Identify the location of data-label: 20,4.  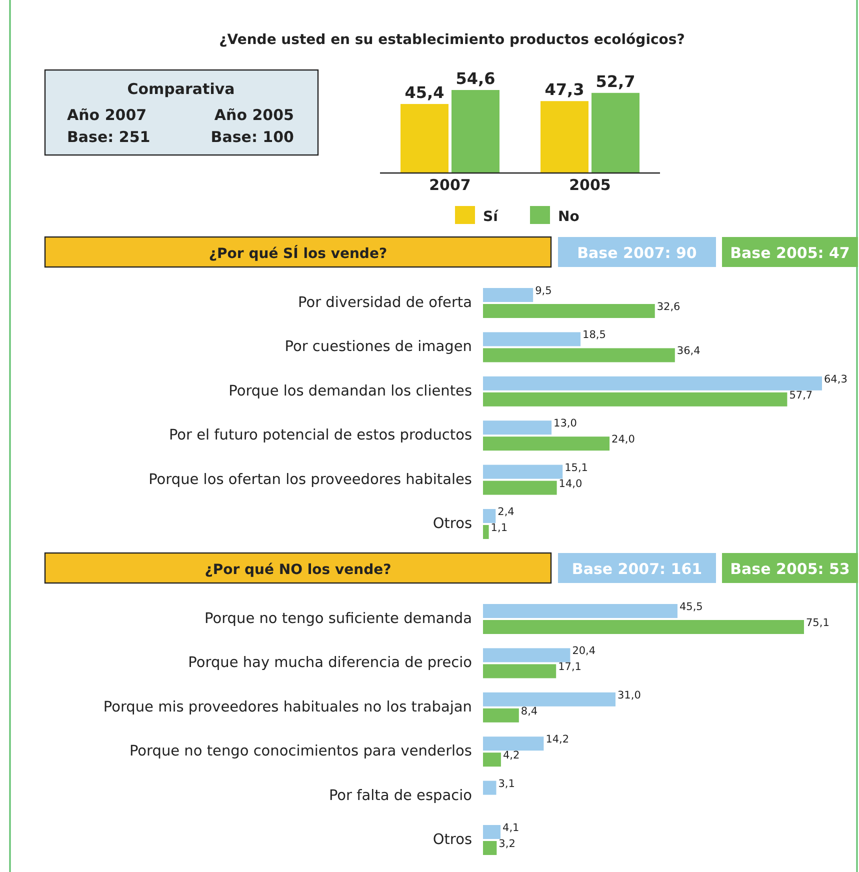
(584, 651).